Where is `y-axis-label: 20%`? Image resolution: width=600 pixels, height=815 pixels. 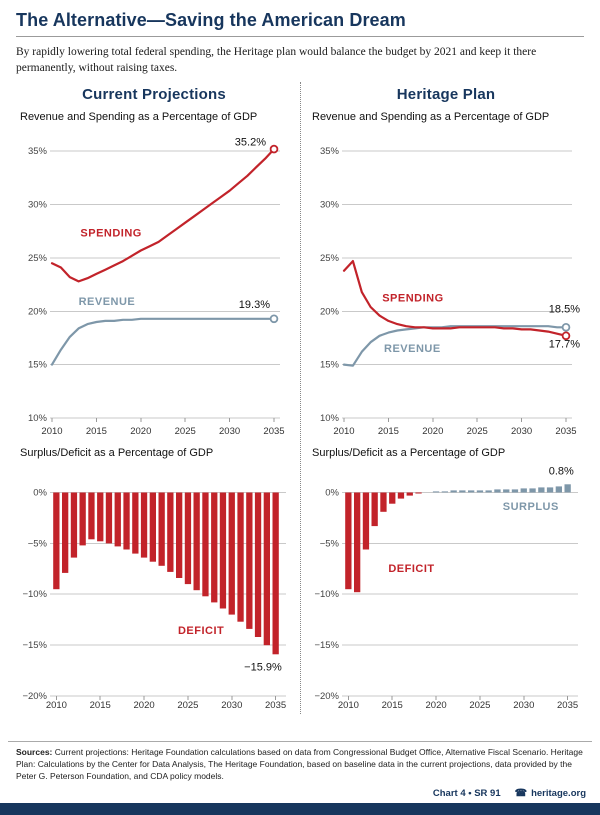 y-axis-label: 20% is located at coordinates (38, 311).